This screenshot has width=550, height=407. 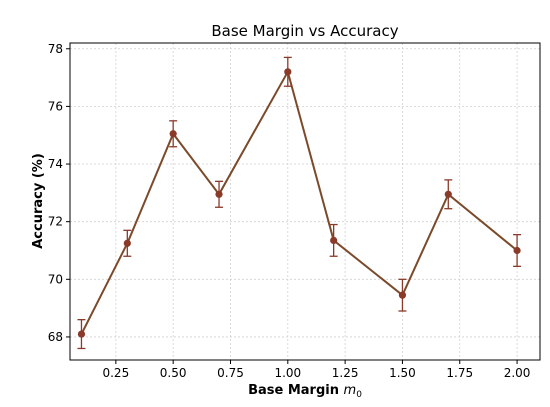 I want to click on y-tick-label: 72, so click(x=55, y=222).